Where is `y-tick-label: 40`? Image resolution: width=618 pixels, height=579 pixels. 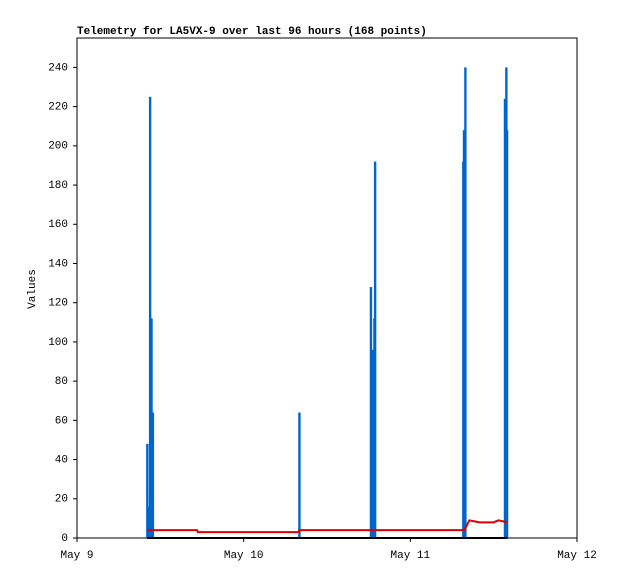 y-tick-label: 40 is located at coordinates (61, 460).